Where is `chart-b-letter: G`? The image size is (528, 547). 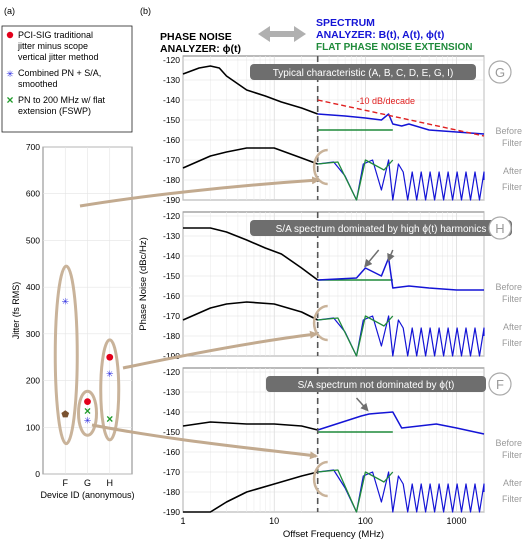
chart-b-letter: G is located at coordinates (500, 72).